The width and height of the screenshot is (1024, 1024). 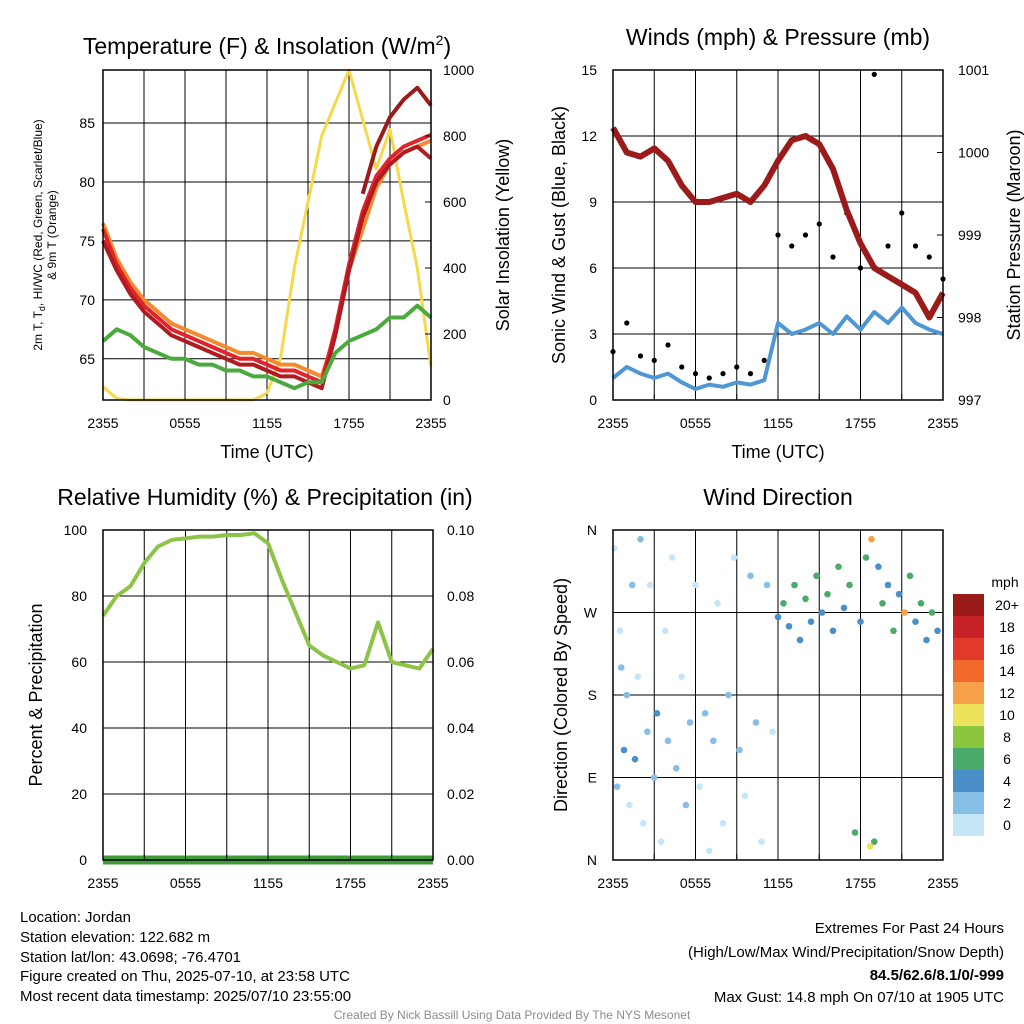 What do you see at coordinates (79, 728) in the screenshot?
I see `y-tick-left: 40` at bounding box center [79, 728].